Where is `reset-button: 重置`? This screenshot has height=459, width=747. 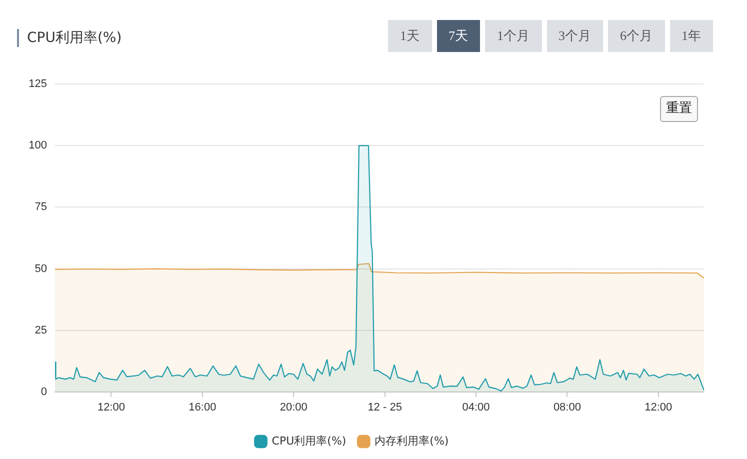 reset-button: 重置 is located at coordinates (679, 109).